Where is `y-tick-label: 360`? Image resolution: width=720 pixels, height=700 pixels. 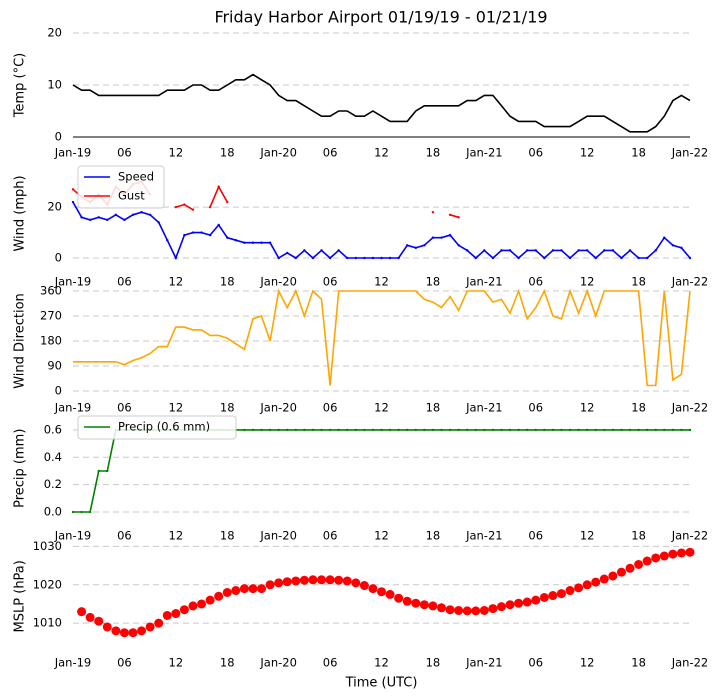
y-tick-label: 360 is located at coordinates (51, 290).